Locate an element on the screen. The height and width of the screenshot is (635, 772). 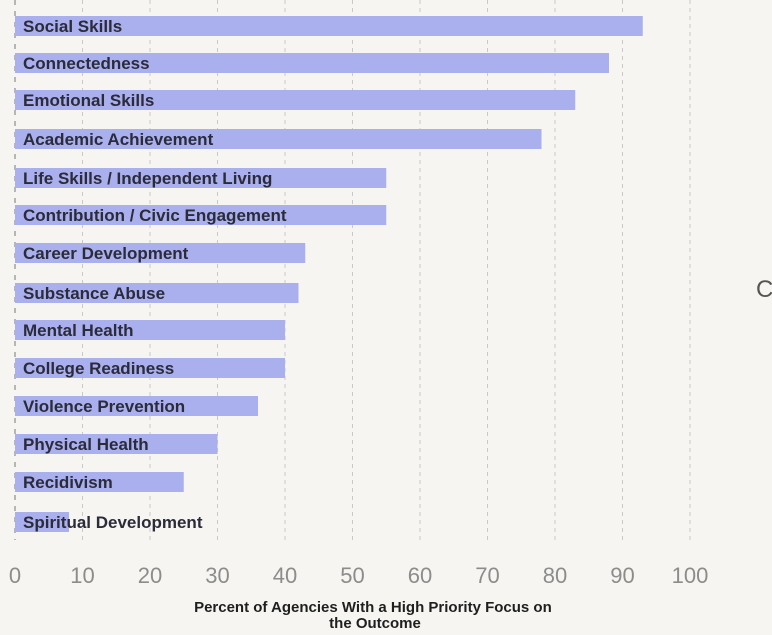
x-tick-label: 10 is located at coordinates (82, 575).